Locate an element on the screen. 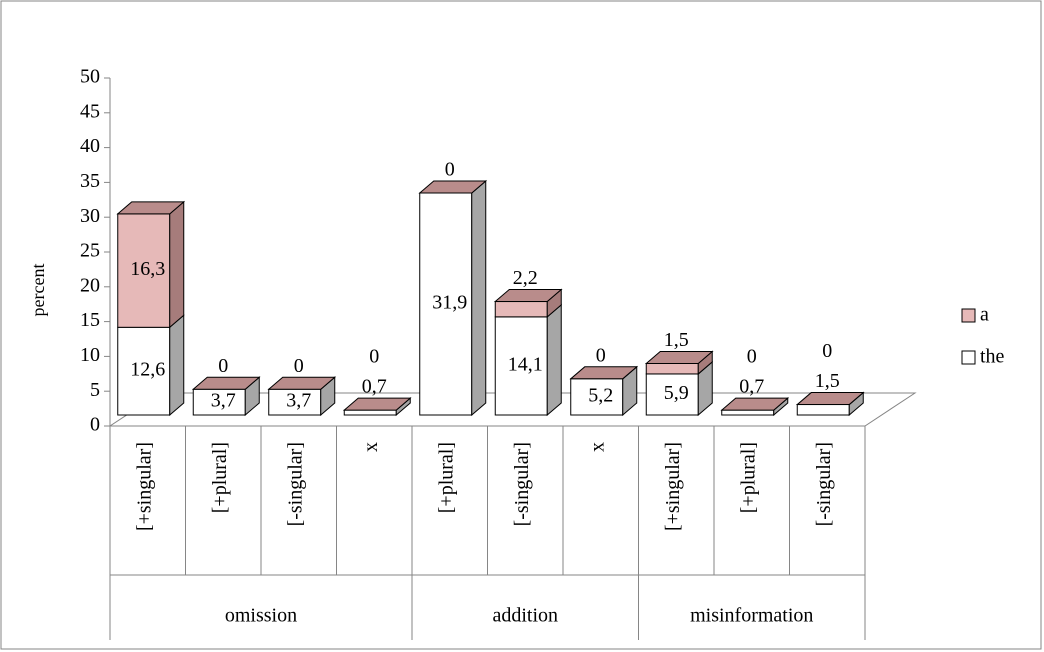  value-label: 16,3 is located at coordinates (147, 269).